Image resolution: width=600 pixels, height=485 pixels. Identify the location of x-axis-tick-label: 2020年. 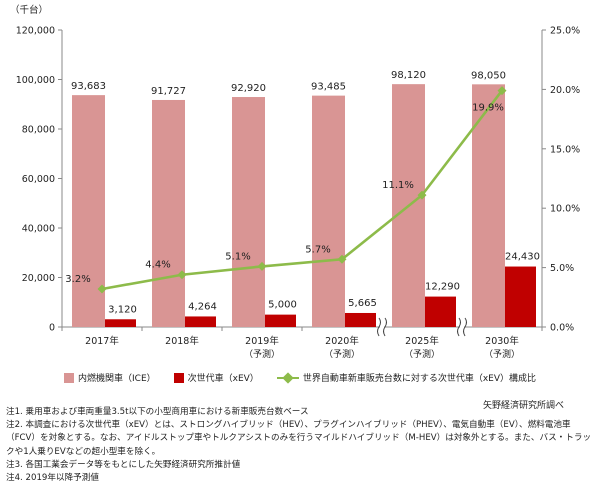
(342, 341).